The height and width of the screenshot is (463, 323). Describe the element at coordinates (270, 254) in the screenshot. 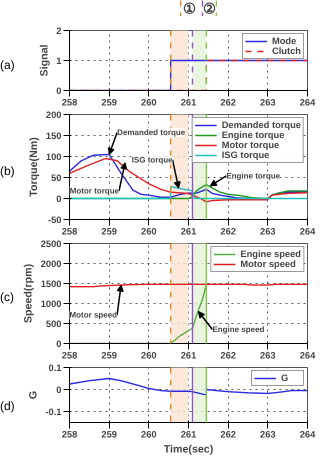

I see `legend-label: Engine speed` at that location.